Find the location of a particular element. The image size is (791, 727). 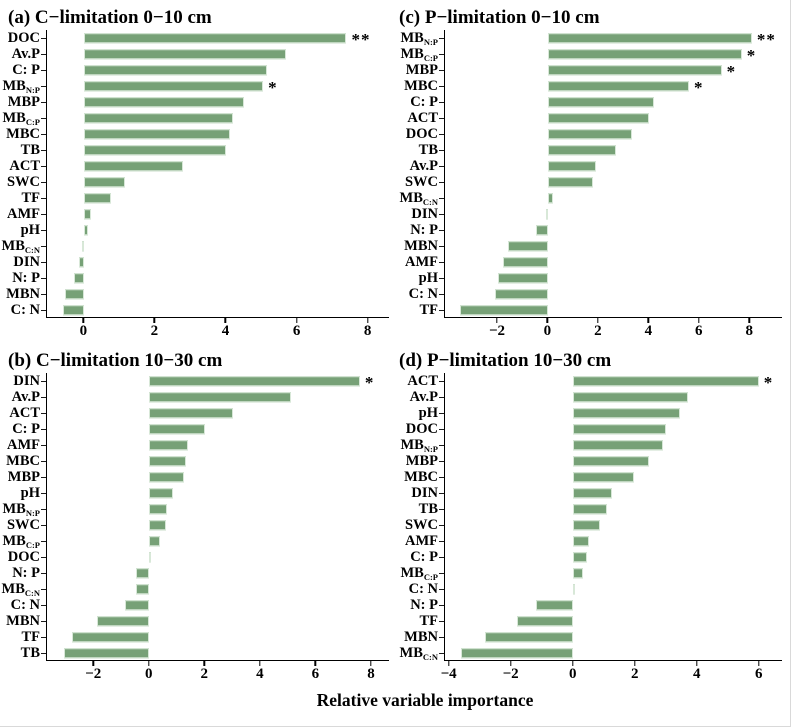

y-axis-label-text: MBN is located at coordinates (421, 245).